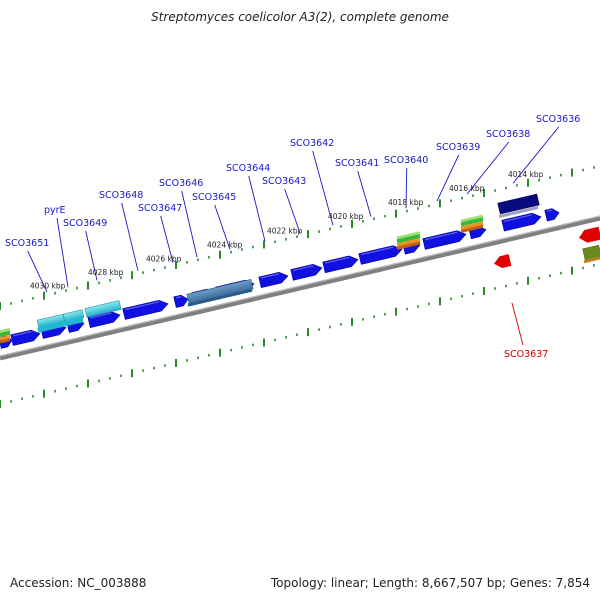 This screenshot has width=600, height=604. I want to click on gene-label: SCO3641, so click(357, 163).